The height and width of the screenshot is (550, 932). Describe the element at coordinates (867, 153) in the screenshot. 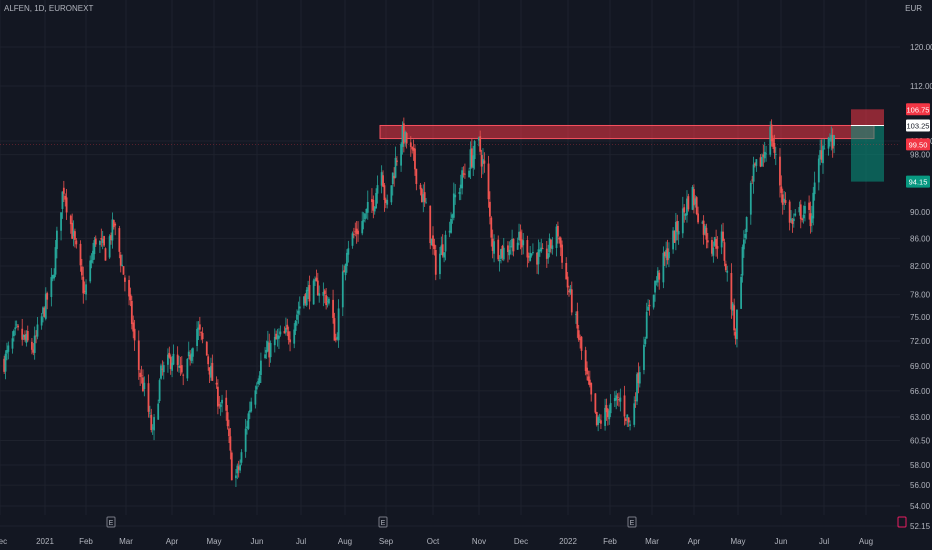

I see `take-profit-zone` at that location.